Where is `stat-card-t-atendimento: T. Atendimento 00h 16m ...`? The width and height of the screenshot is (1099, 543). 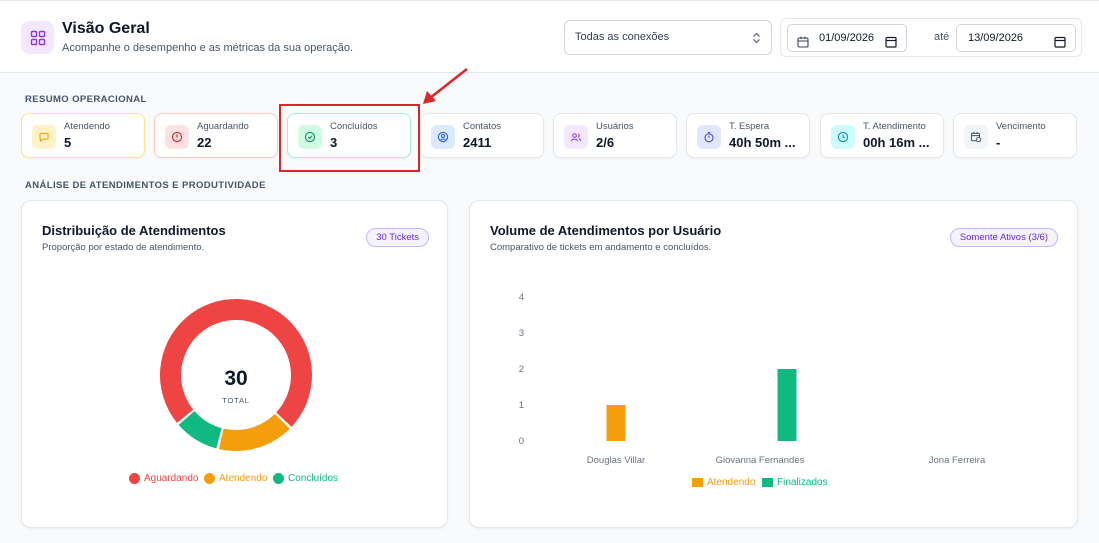
stat-card-t-atendimento: T. Atendimento 00h 16m ... is located at coordinates (882, 135).